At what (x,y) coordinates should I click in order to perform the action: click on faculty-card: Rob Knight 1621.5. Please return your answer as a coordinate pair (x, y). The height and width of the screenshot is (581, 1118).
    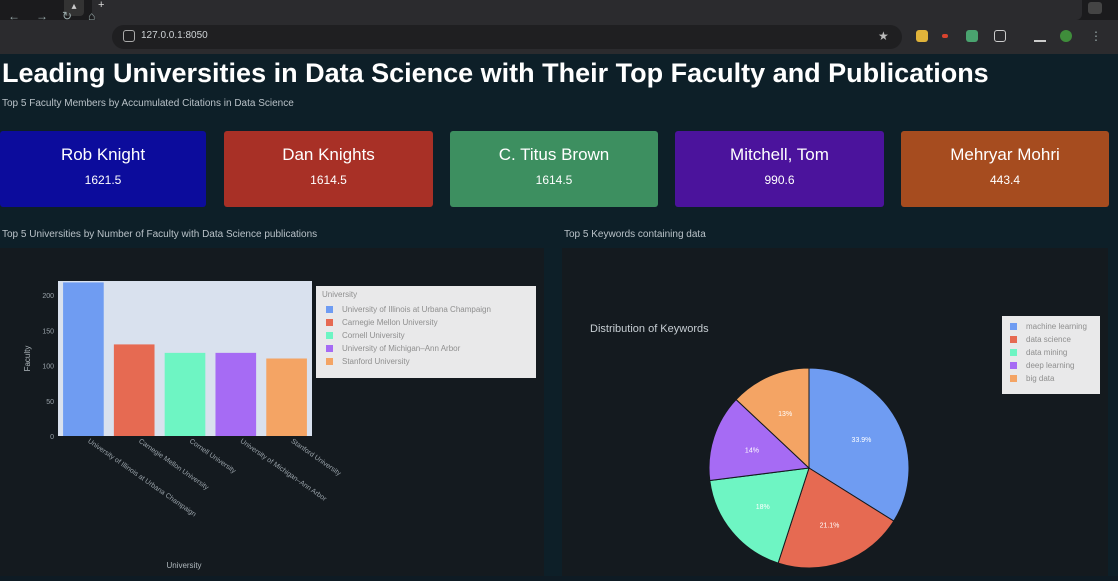
    Looking at the image, I should click on (103, 169).